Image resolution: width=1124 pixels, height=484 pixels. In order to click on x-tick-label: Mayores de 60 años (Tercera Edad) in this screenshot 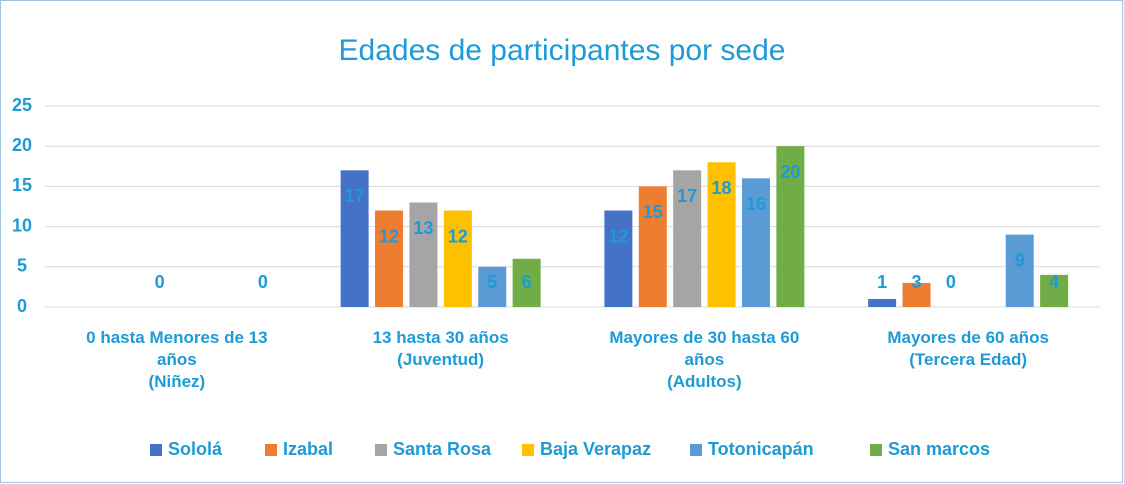, I will do `click(968, 348)`.